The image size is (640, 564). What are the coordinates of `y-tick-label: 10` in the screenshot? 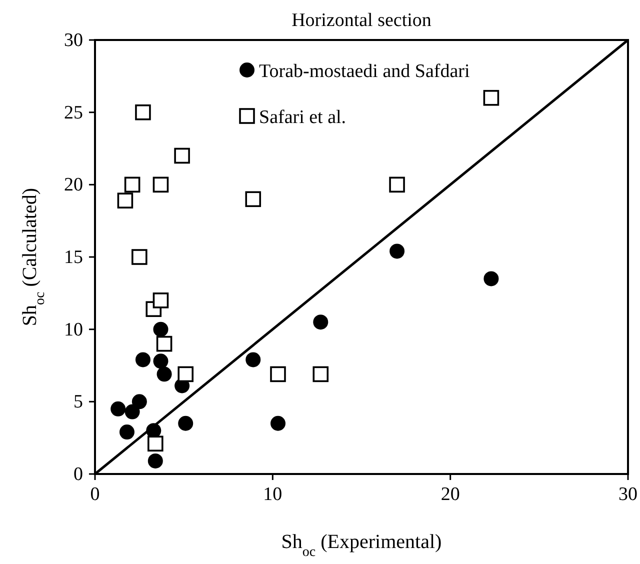 It's located at (73, 329).